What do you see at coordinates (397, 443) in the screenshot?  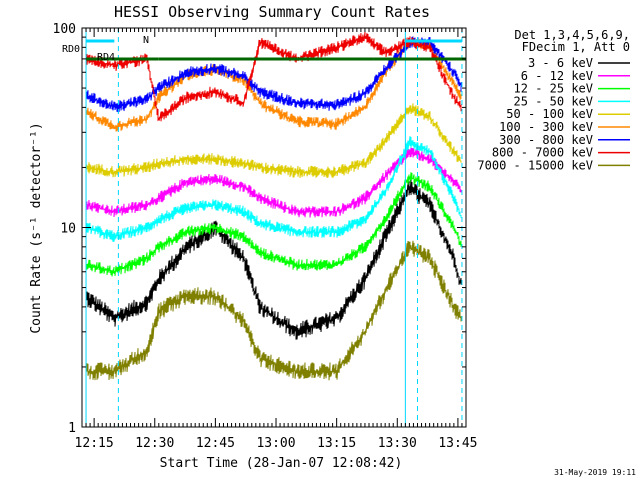 I see `x-tick-label-6: 13:30` at bounding box center [397, 443].